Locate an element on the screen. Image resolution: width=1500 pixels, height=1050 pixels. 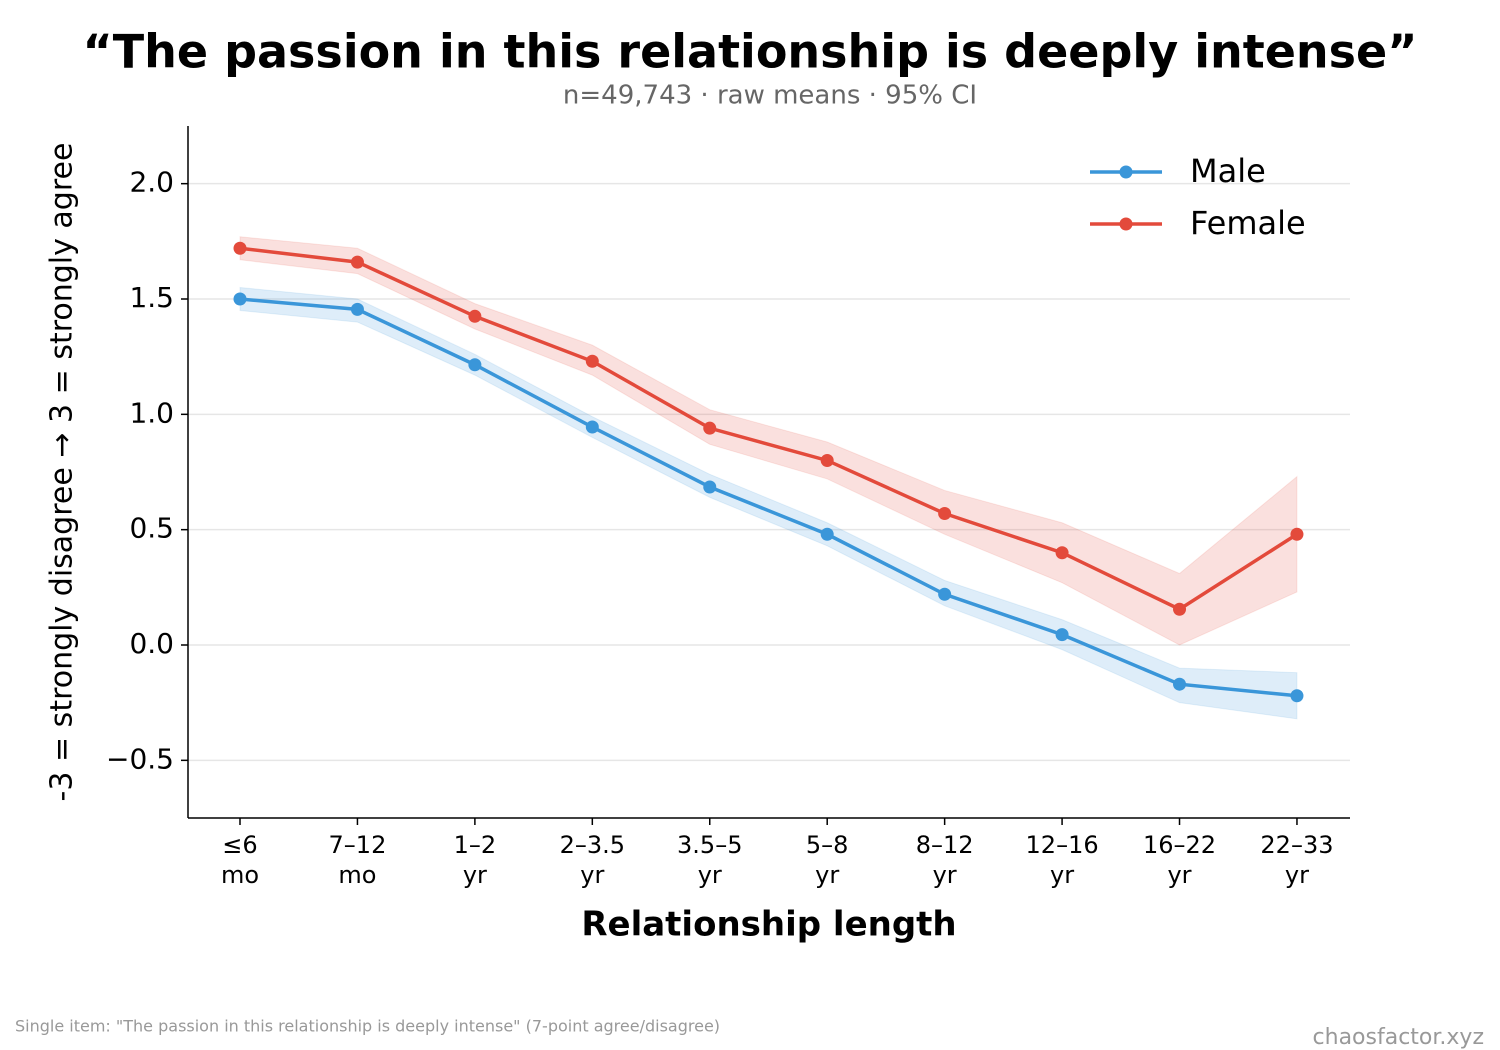
x-tick-label: 22–33 yr is located at coordinates (1297, 860).